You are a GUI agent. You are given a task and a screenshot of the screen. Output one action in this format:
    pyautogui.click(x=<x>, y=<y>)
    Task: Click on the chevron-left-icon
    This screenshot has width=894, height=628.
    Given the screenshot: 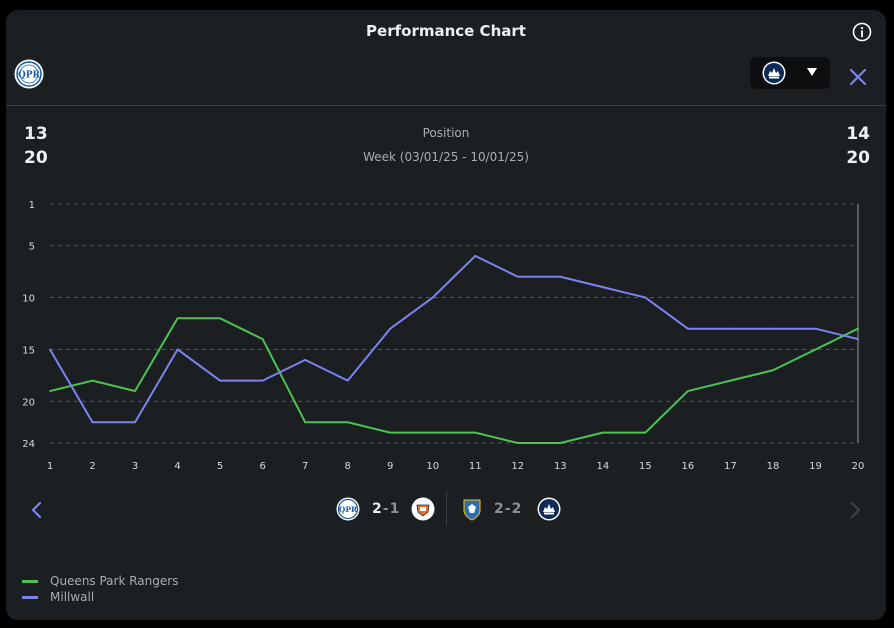 What is the action you would take?
    pyautogui.click(x=37, y=510)
    